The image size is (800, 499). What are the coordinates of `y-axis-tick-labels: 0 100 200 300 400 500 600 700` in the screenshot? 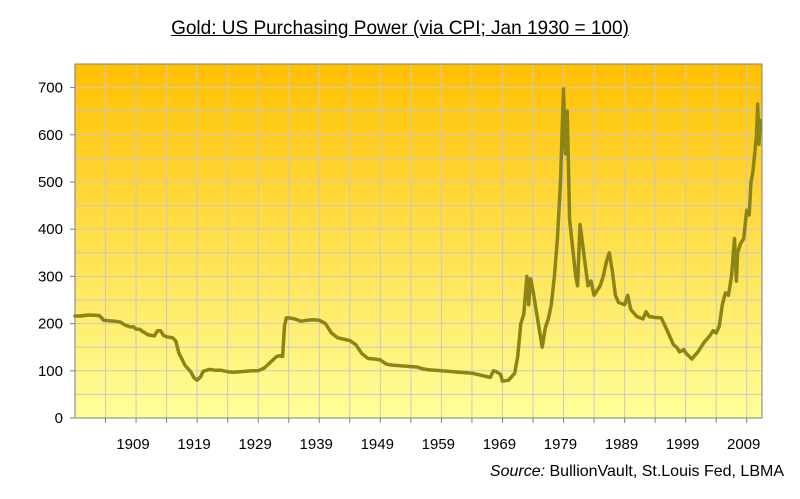 It's located at (50, 253).